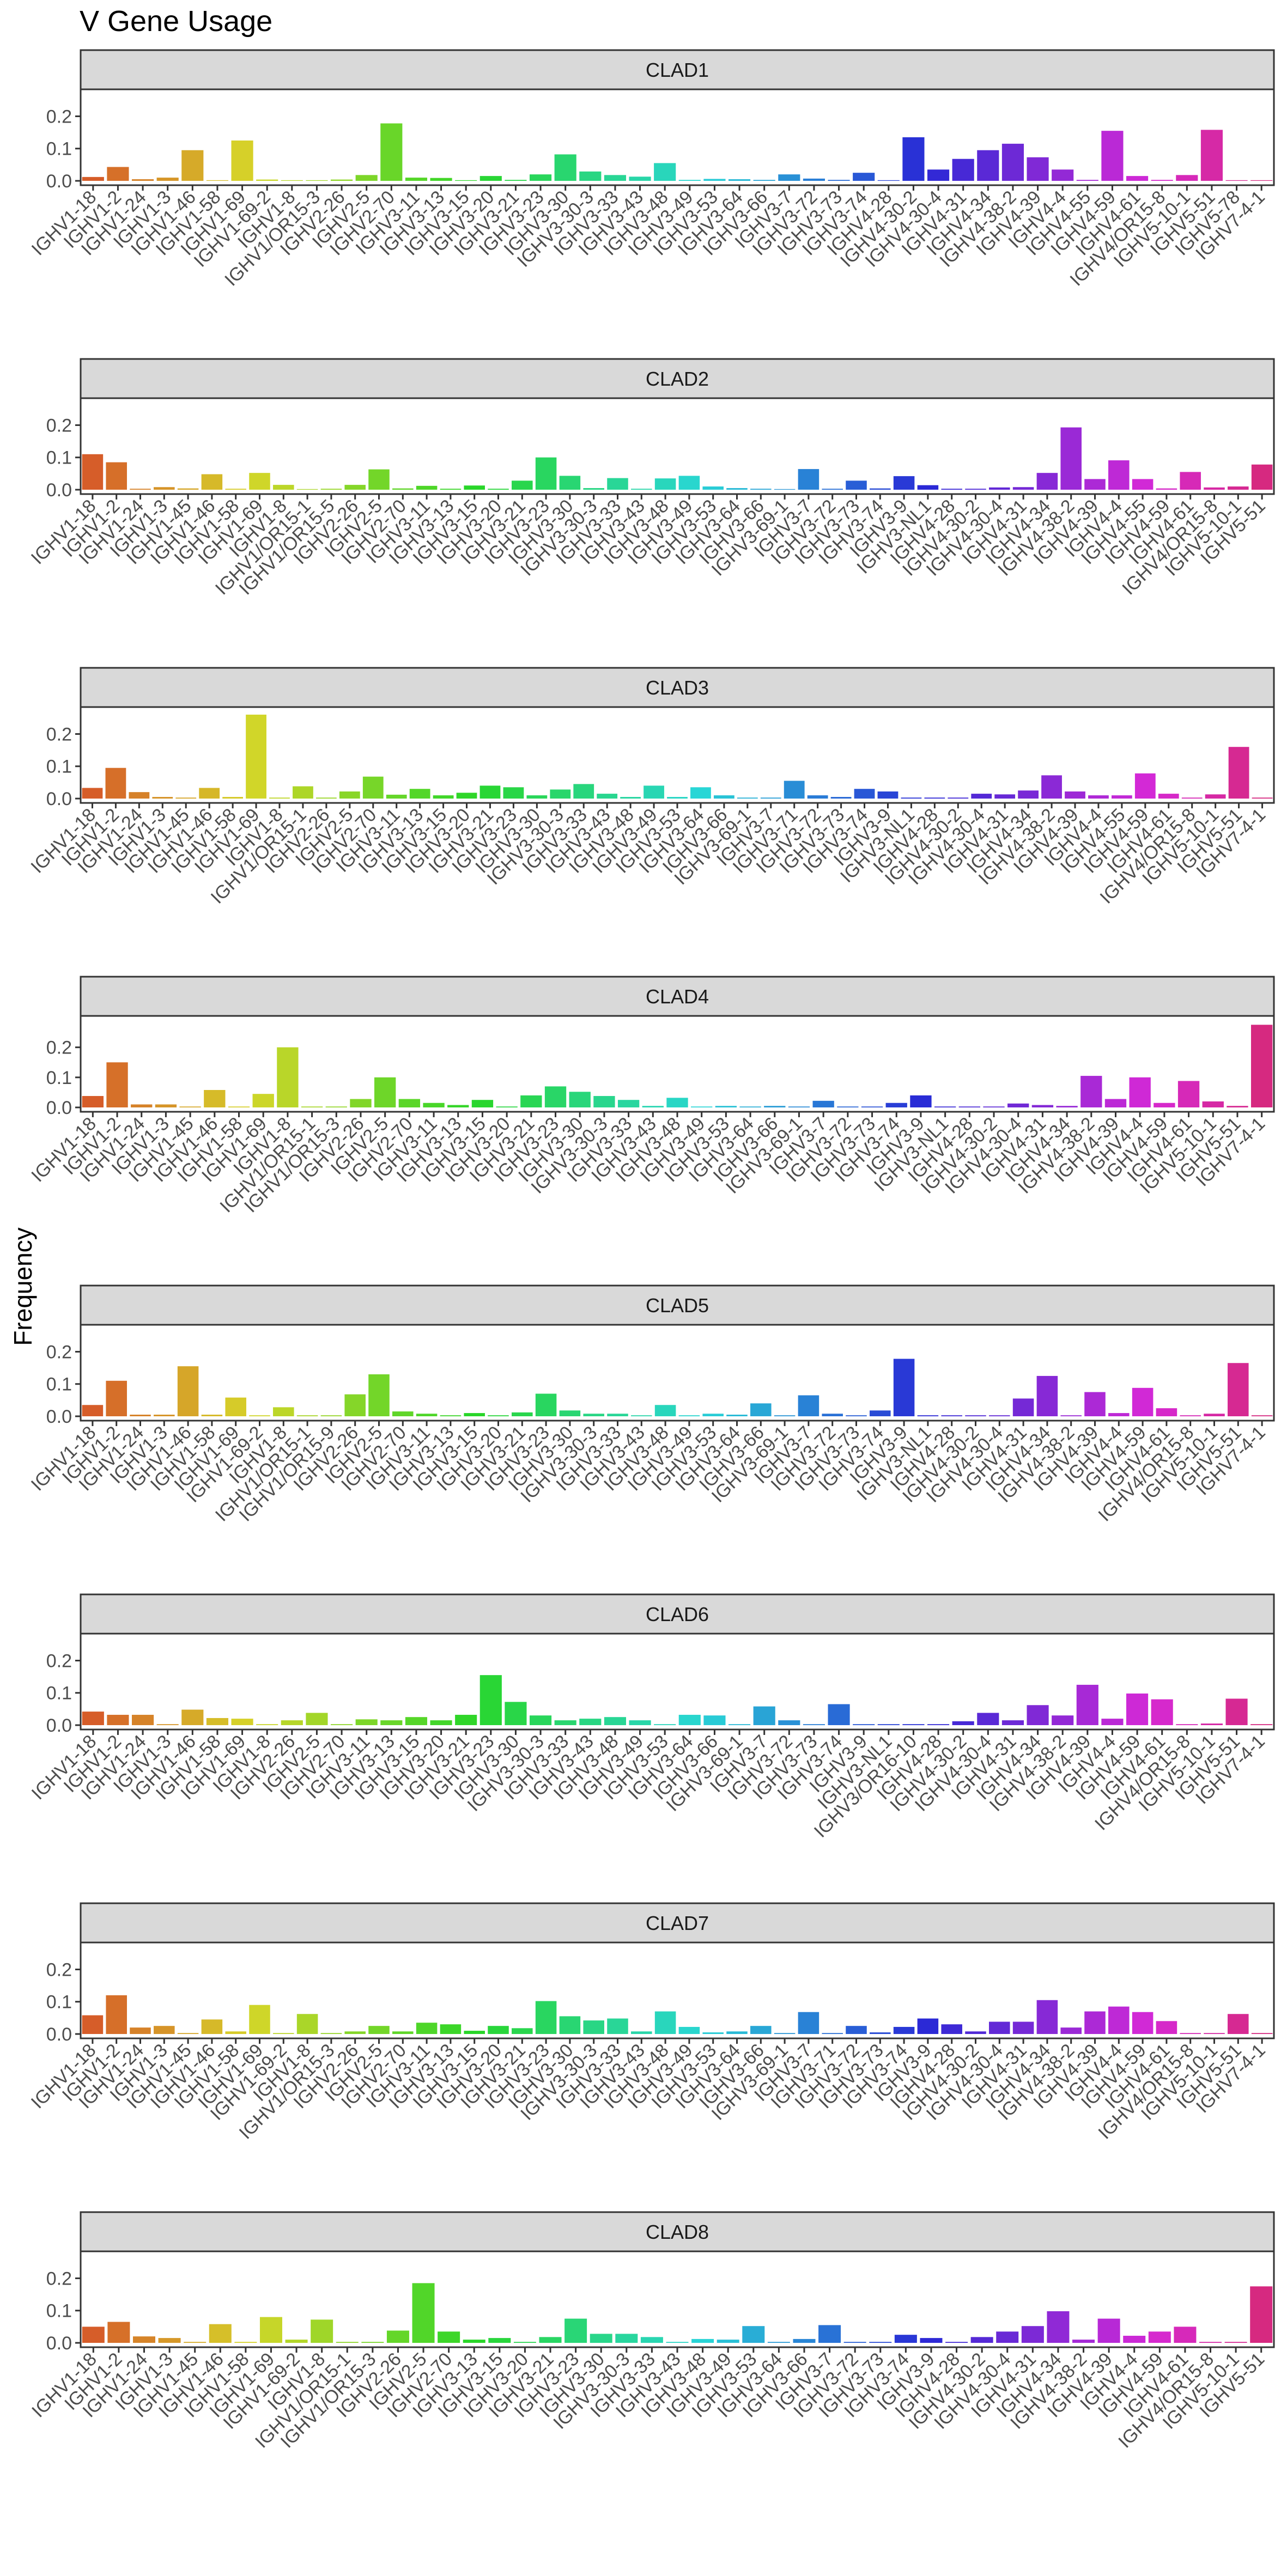 The height and width of the screenshot is (2576, 1287). What do you see at coordinates (59, 150) in the screenshot?
I see `y-tick-label: 0.1` at bounding box center [59, 150].